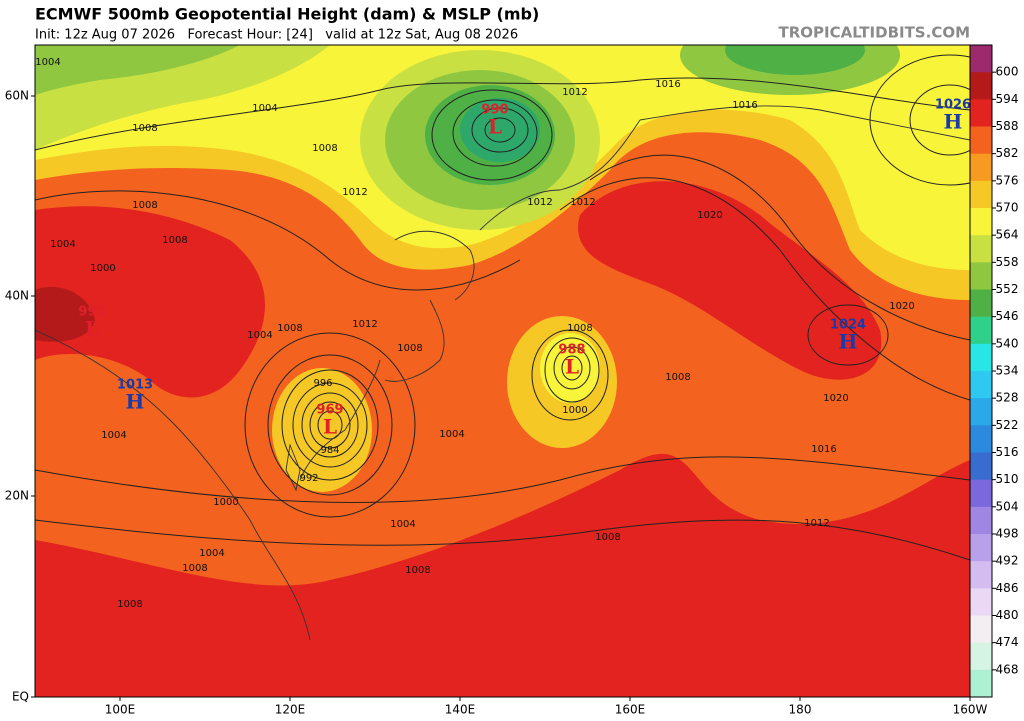 This screenshot has height=721, width=1024. What do you see at coordinates (494, 110) in the screenshot?
I see `center-value: 990` at bounding box center [494, 110].